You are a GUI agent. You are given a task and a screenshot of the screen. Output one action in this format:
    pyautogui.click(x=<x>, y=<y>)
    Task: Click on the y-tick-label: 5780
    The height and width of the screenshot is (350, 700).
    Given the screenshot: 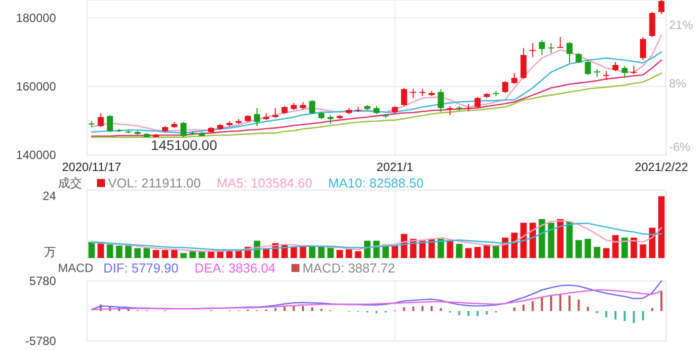 What is the action you would take?
    pyautogui.click(x=42, y=281)
    